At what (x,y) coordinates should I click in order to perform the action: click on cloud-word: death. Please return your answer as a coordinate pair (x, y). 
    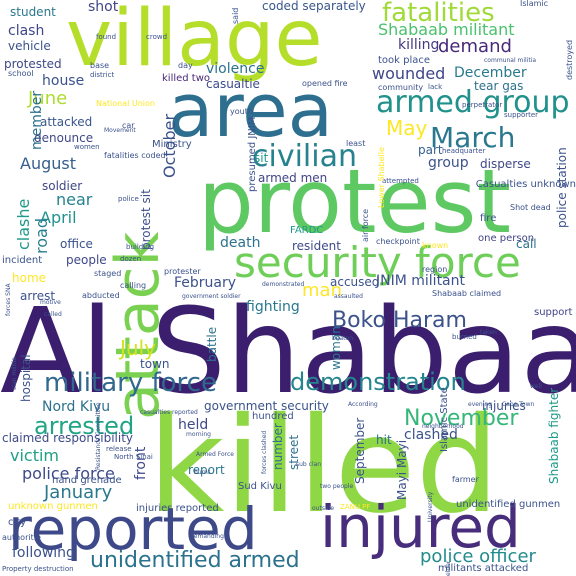
    Looking at the image, I should click on (240, 243).